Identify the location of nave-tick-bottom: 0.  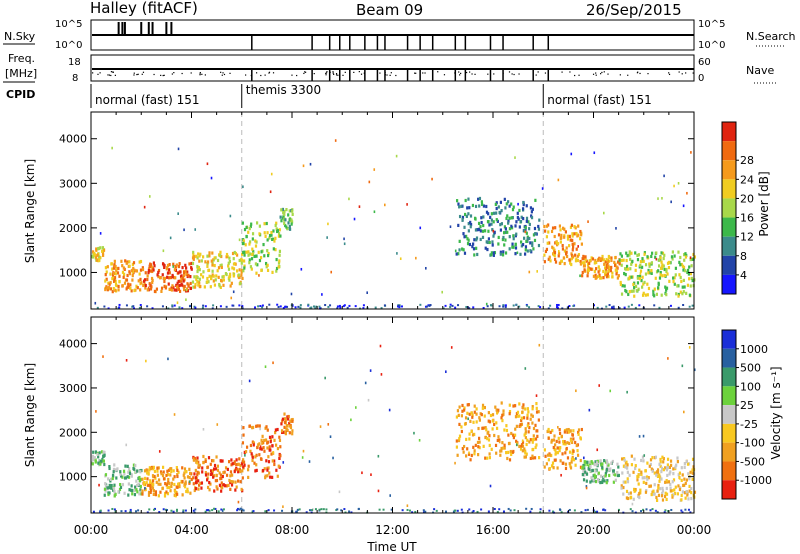
(701, 78).